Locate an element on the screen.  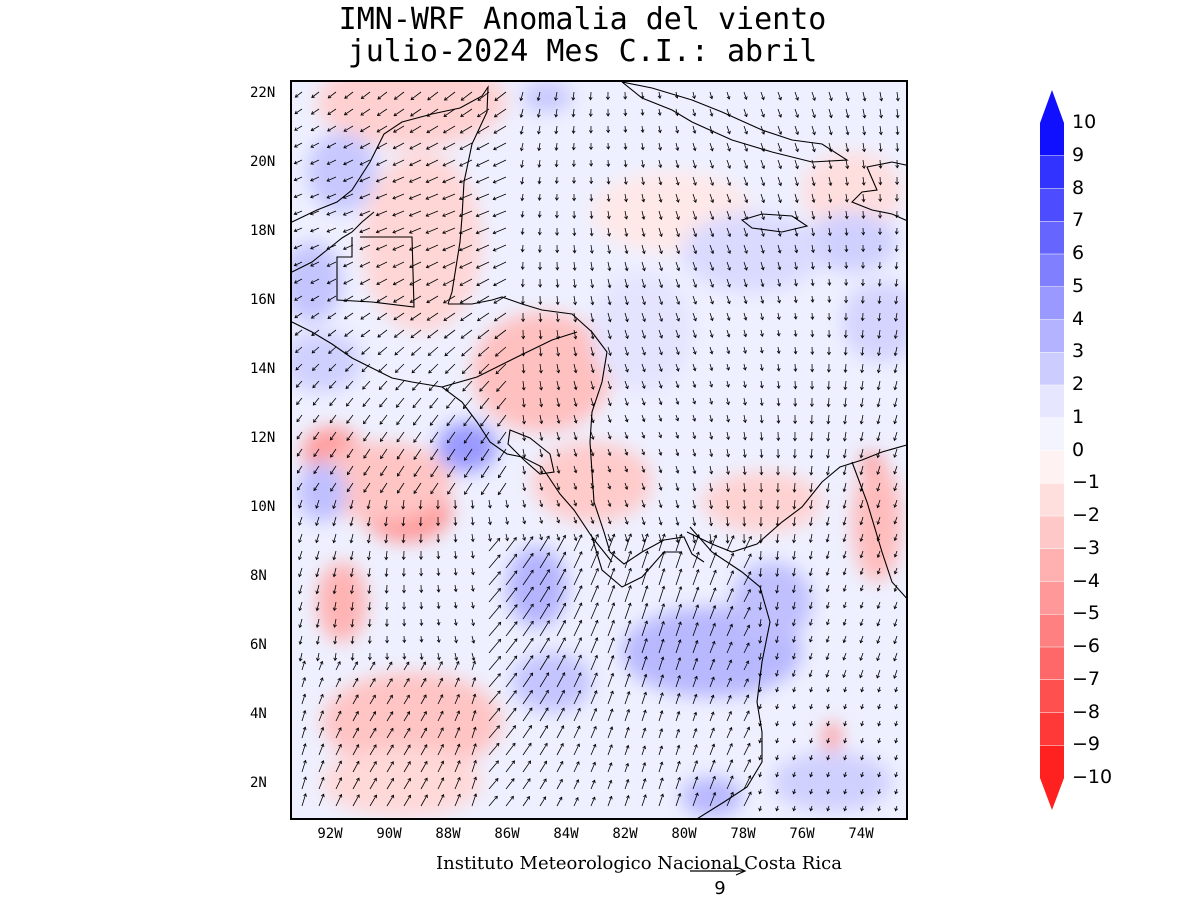
colorbar-level-label: −7 is located at coordinates (1086, 678).